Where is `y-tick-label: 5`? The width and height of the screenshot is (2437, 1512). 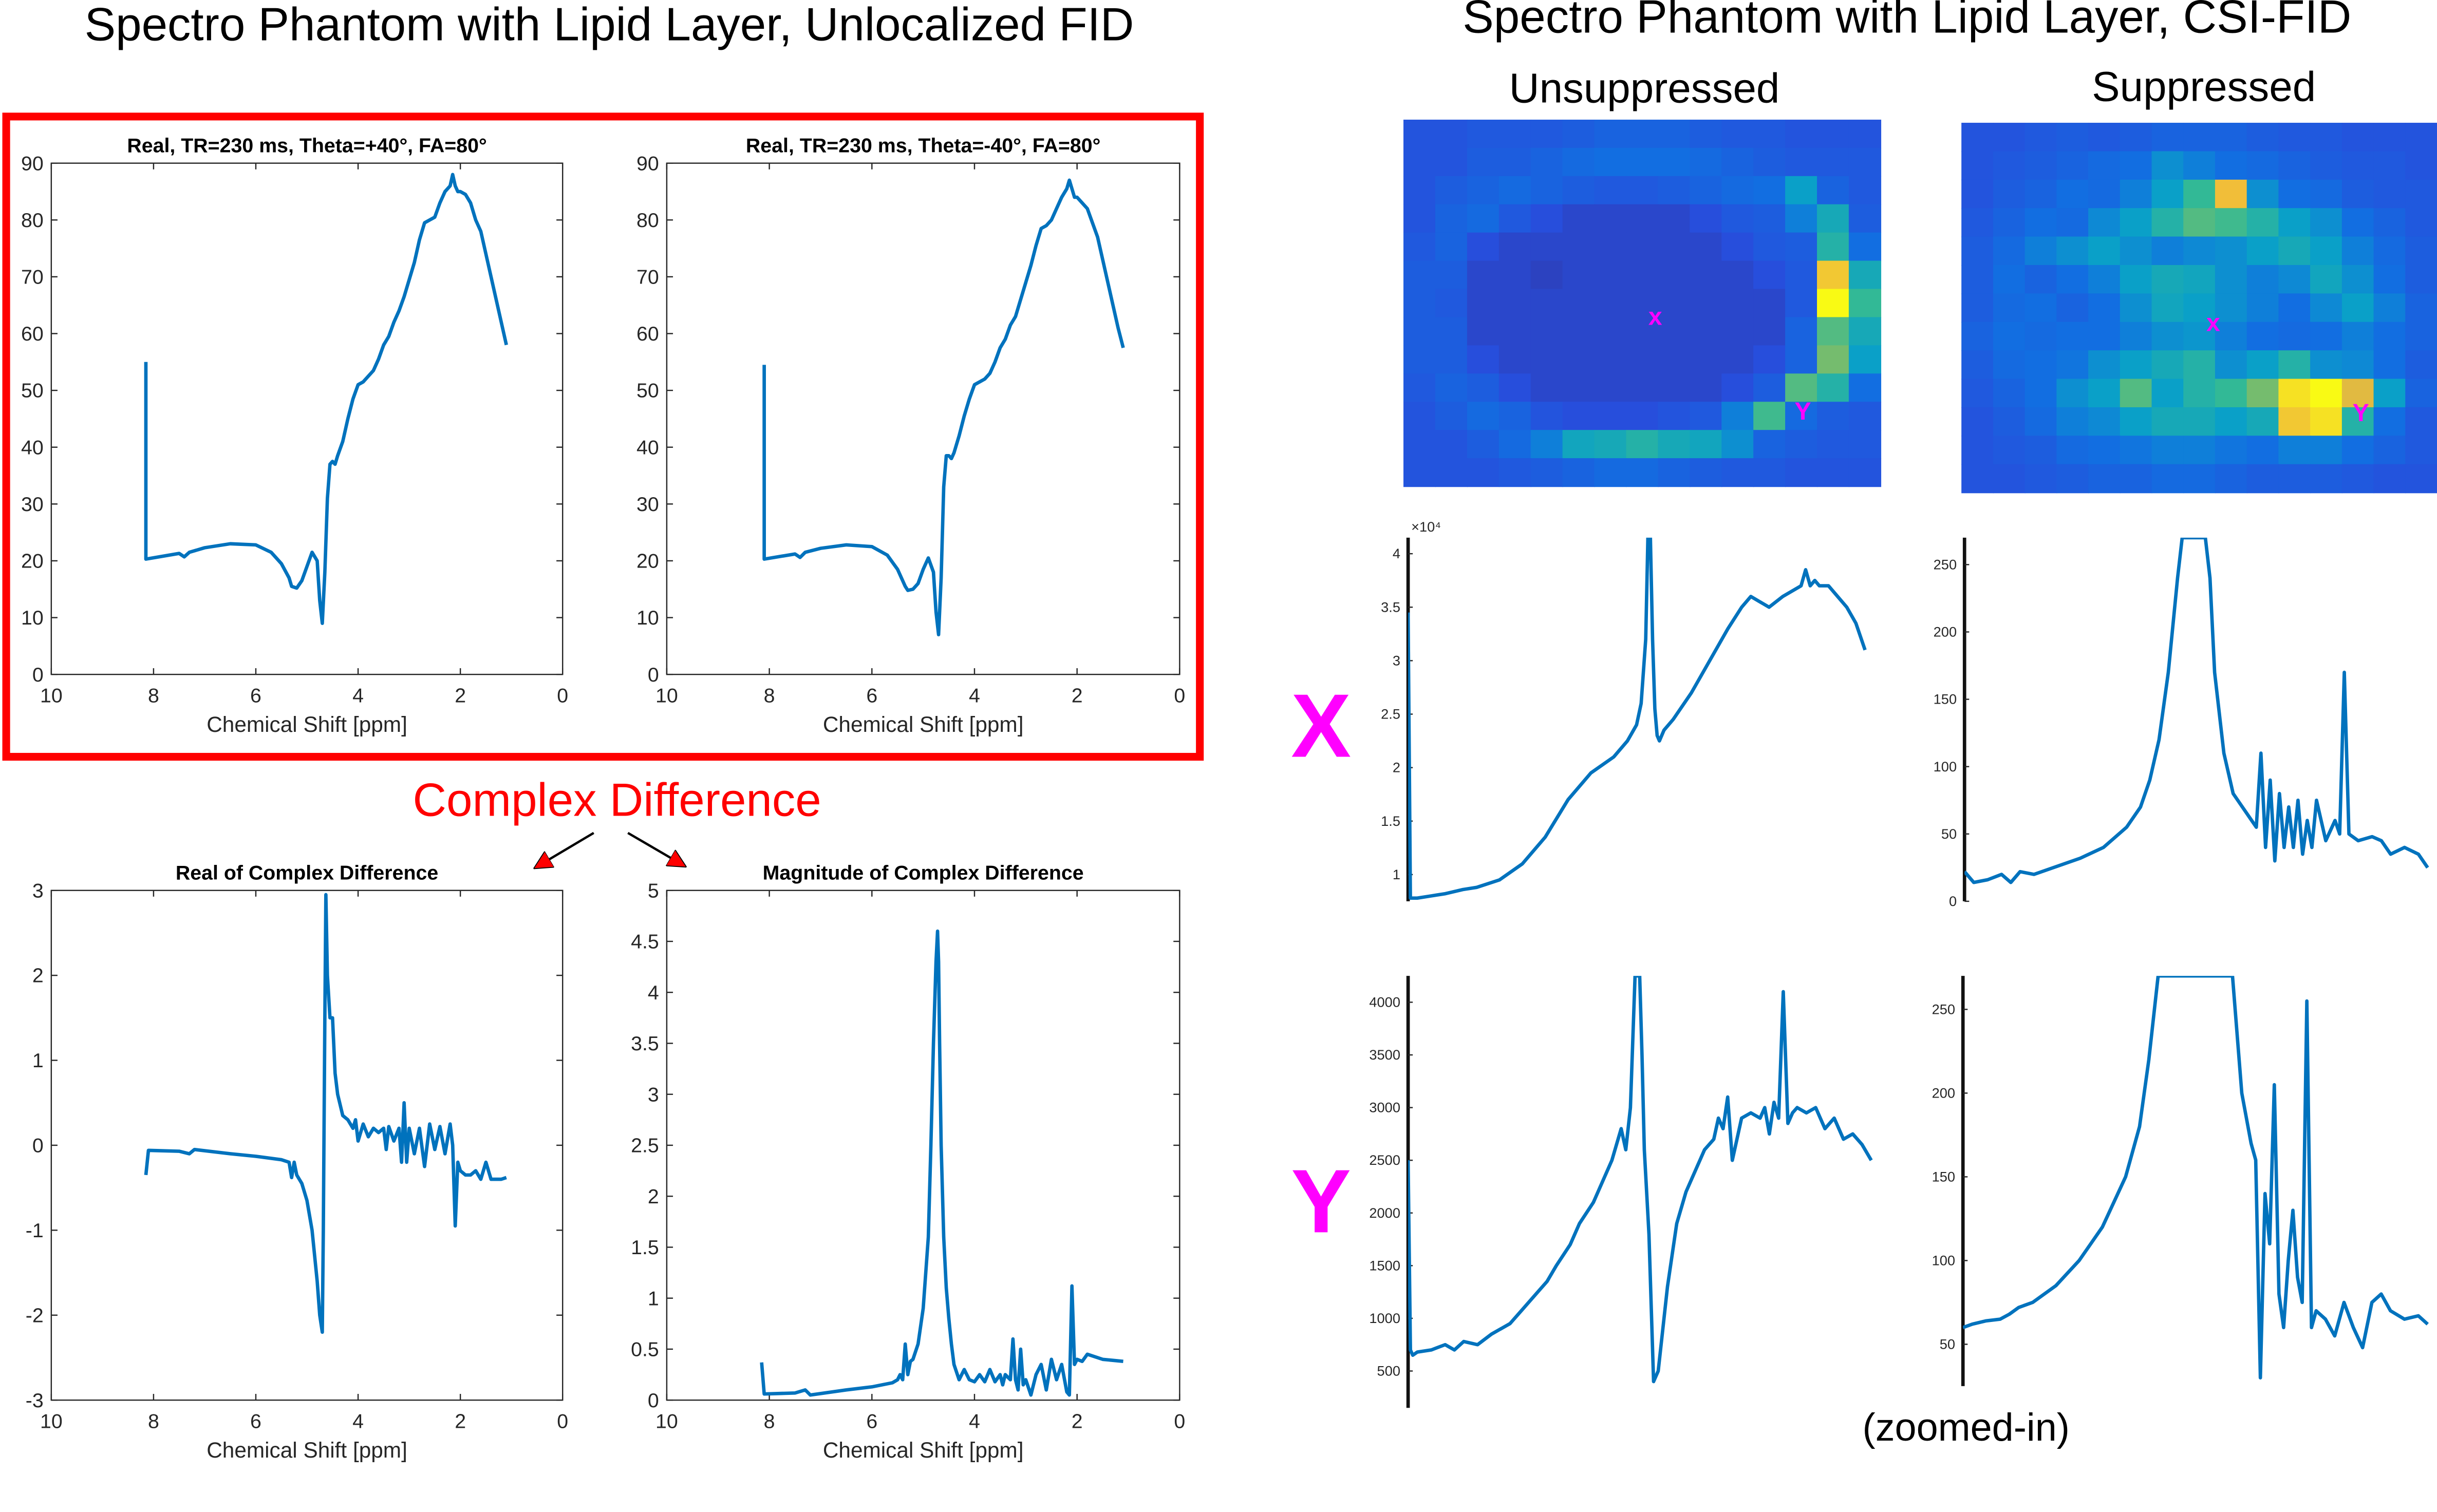 y-tick-label: 5 is located at coordinates (653, 890).